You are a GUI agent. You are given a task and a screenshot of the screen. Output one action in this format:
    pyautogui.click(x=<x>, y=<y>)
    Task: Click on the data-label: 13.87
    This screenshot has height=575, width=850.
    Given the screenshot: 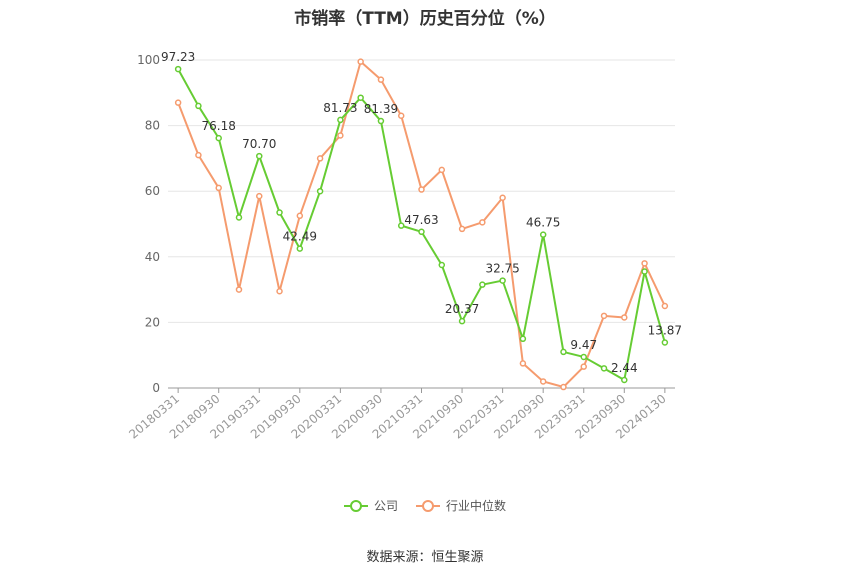 What is the action you would take?
    pyautogui.click(x=665, y=331)
    